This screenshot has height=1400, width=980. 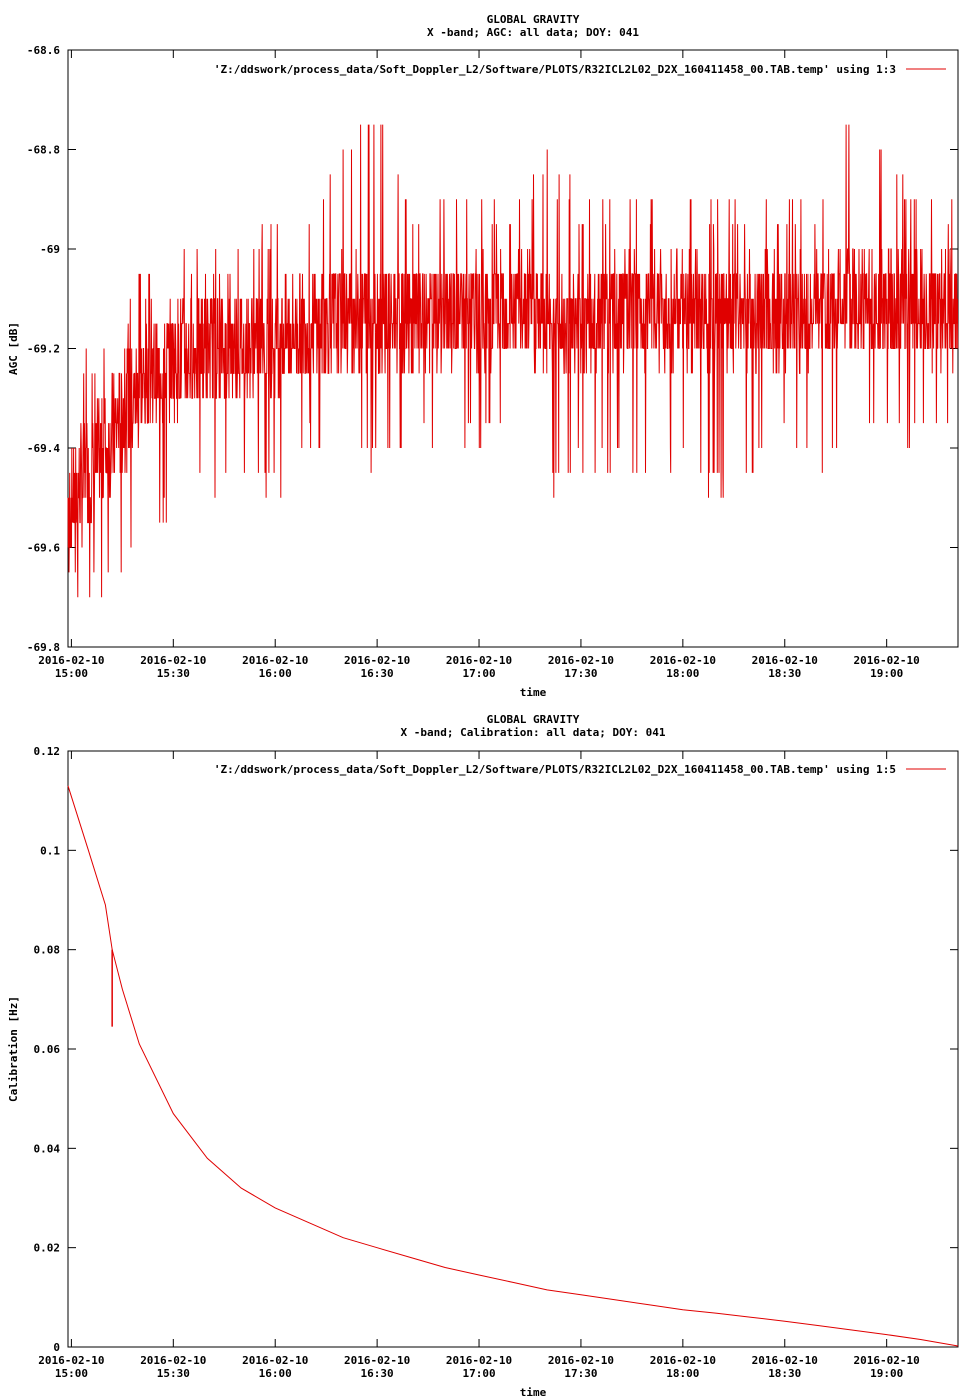 I want to click on y-tick-label: -68.8, so click(x=43, y=150).